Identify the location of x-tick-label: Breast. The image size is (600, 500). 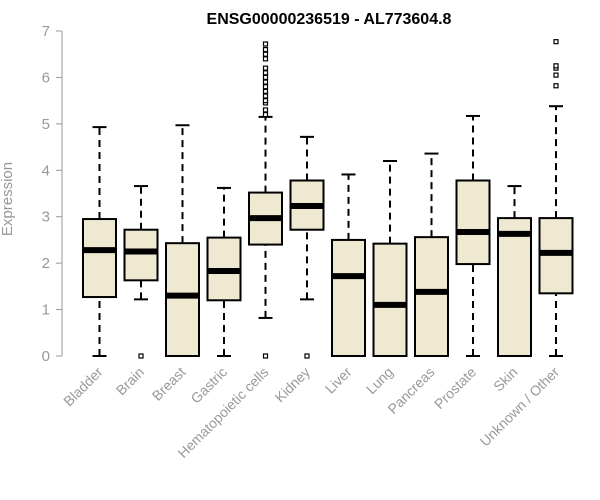
(169, 384).